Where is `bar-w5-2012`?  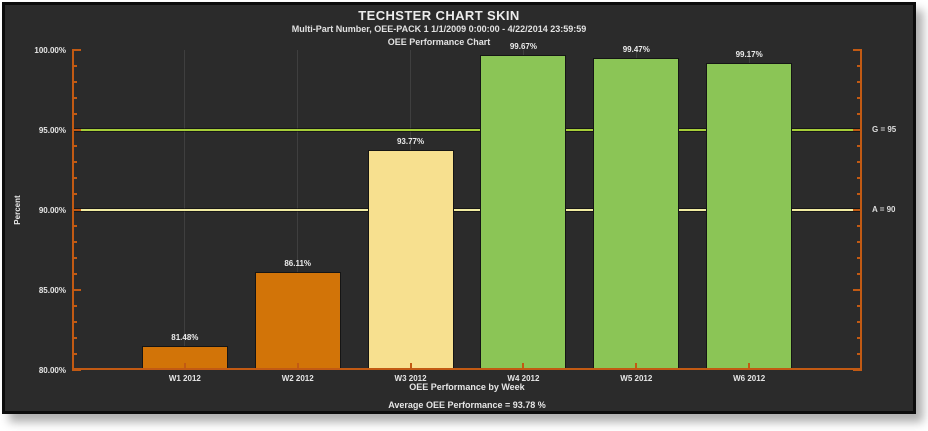 bar-w5-2012 is located at coordinates (636, 213).